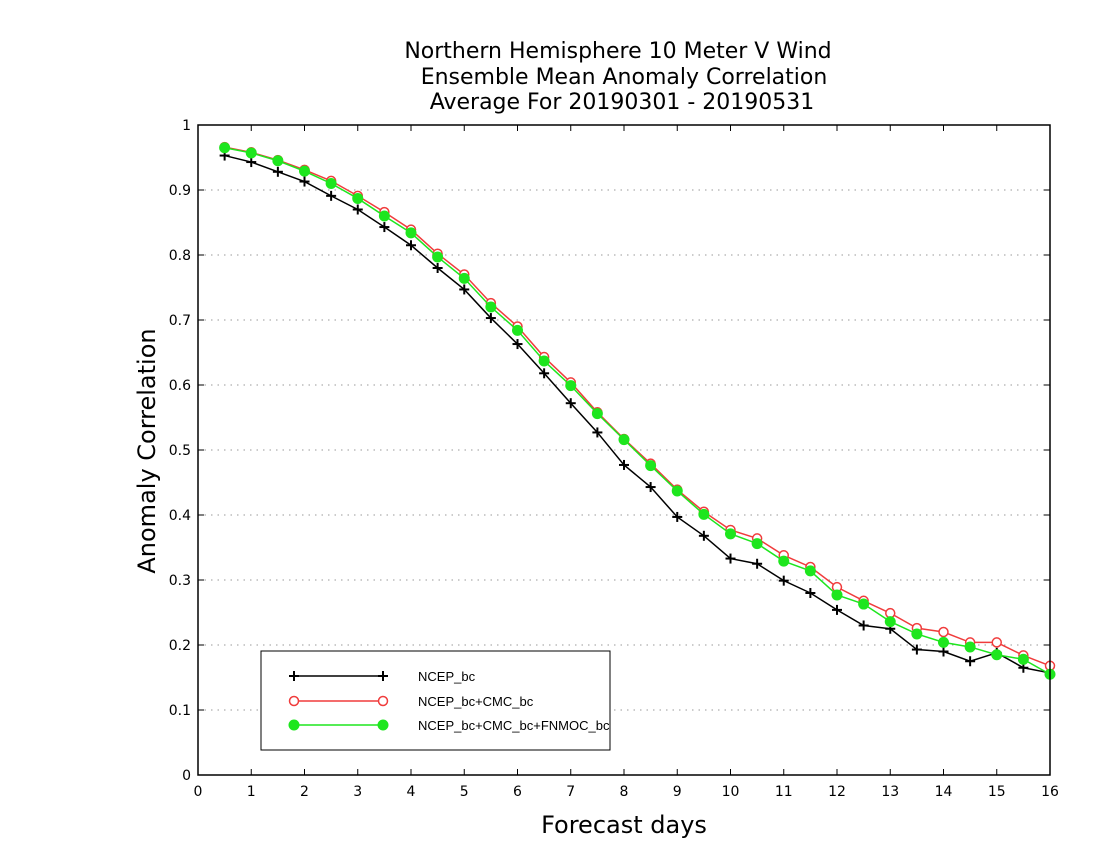 This screenshot has height=850, width=1100. What do you see at coordinates (517, 792) in the screenshot?
I see `x-tick-label: 6` at bounding box center [517, 792].